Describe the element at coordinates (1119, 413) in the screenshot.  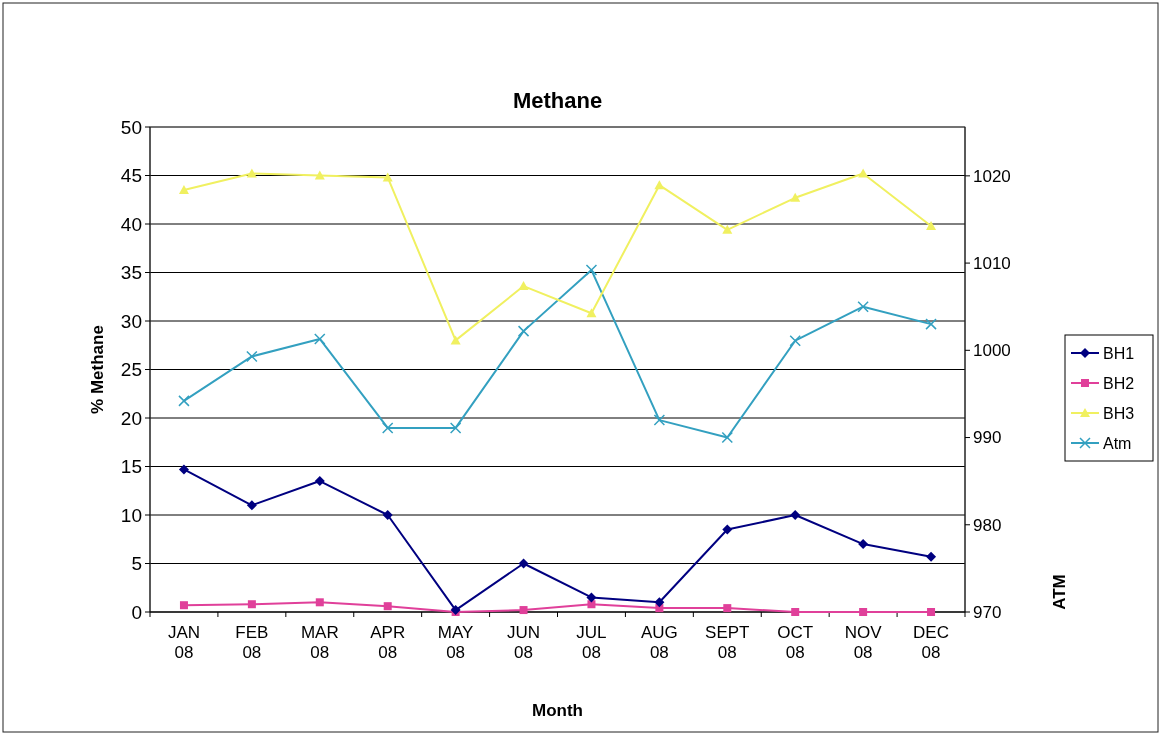
I see `legend-label: BH3` at that location.